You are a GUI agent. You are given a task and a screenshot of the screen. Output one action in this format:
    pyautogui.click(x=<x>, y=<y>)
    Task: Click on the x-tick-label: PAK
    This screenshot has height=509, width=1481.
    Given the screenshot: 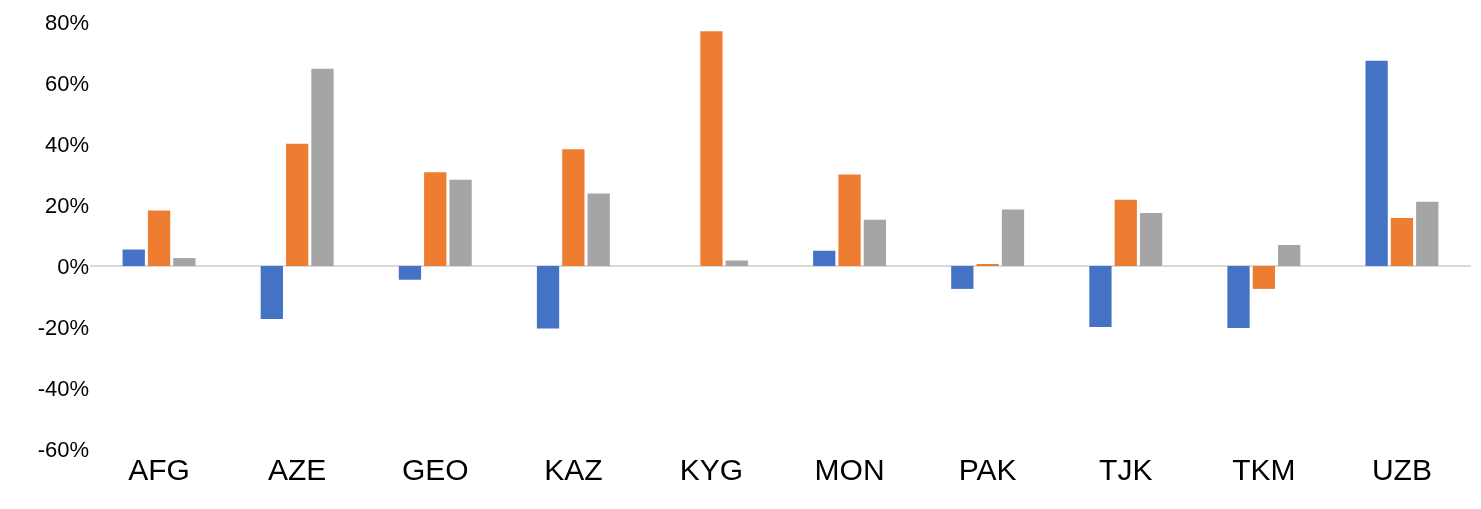 What is the action you would take?
    pyautogui.click(x=987, y=469)
    